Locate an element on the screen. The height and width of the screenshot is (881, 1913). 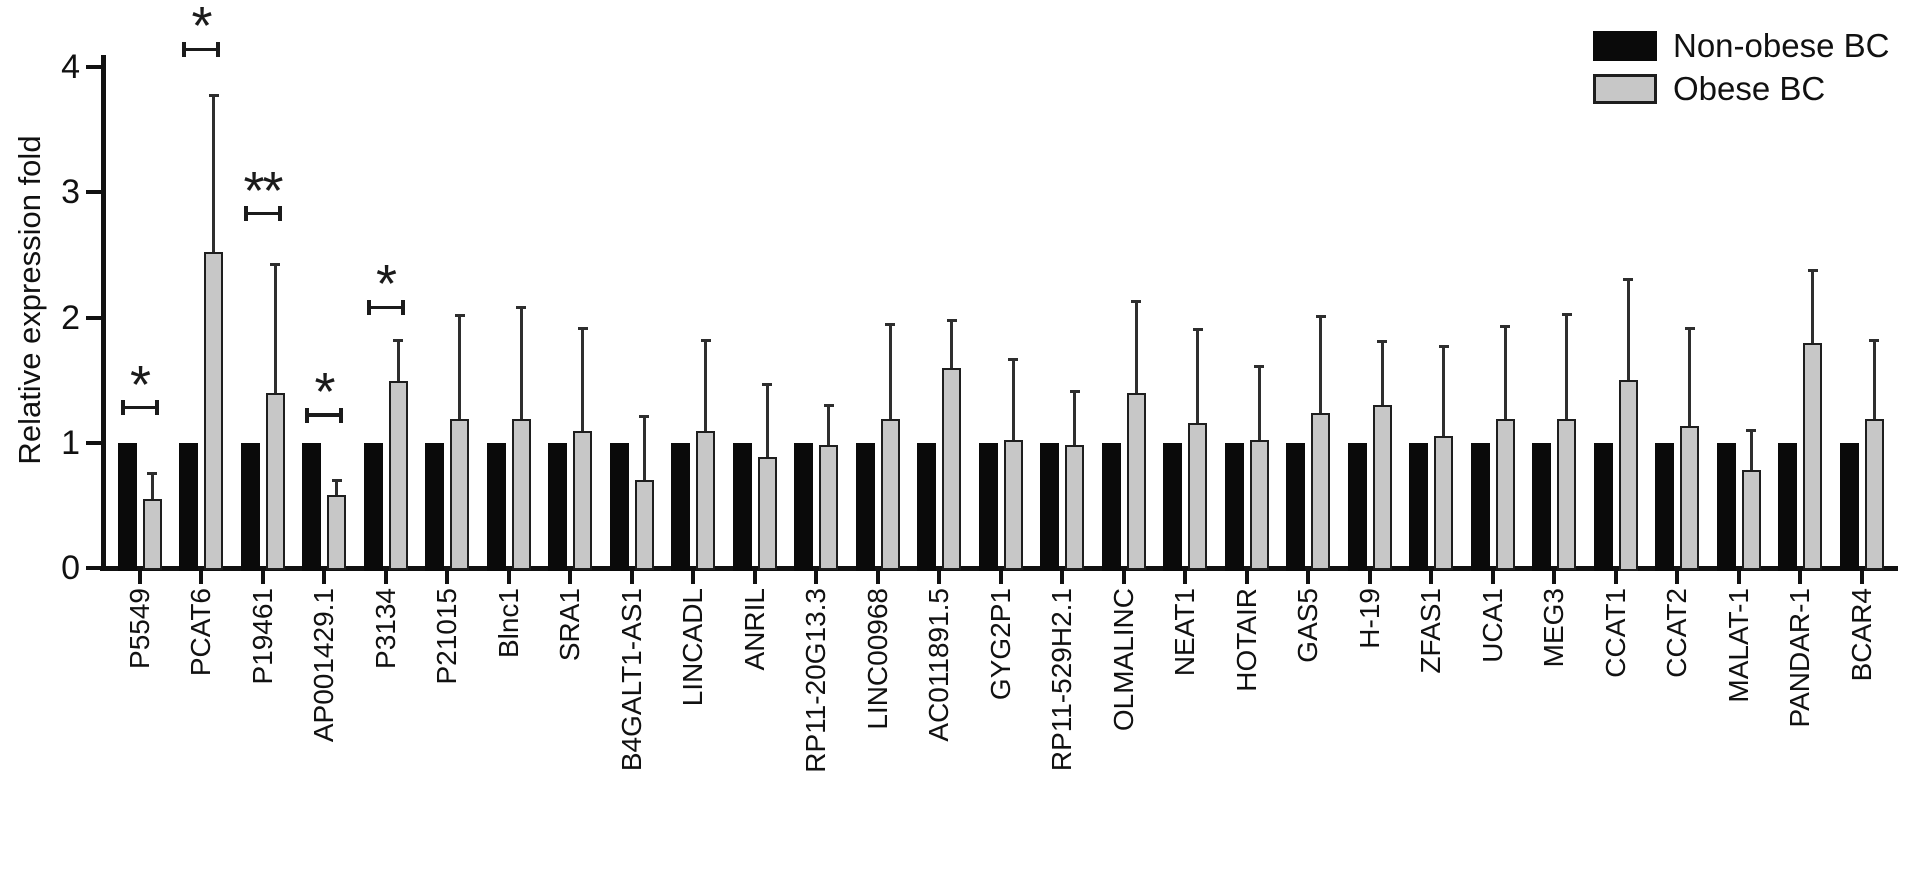
bar-obese-bc-P5549 is located at coordinates (152, 535).